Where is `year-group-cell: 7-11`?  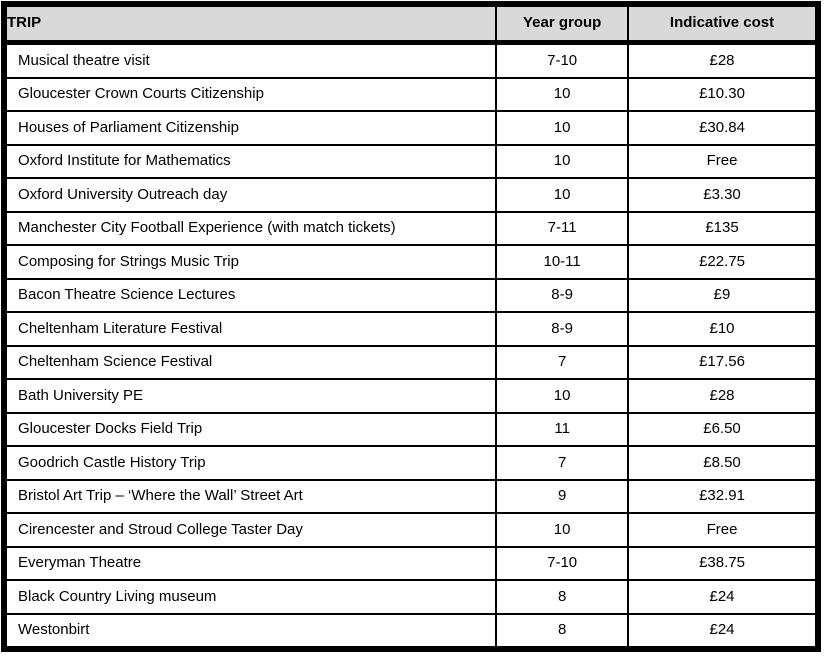 year-group-cell: 7-11 is located at coordinates (562, 228).